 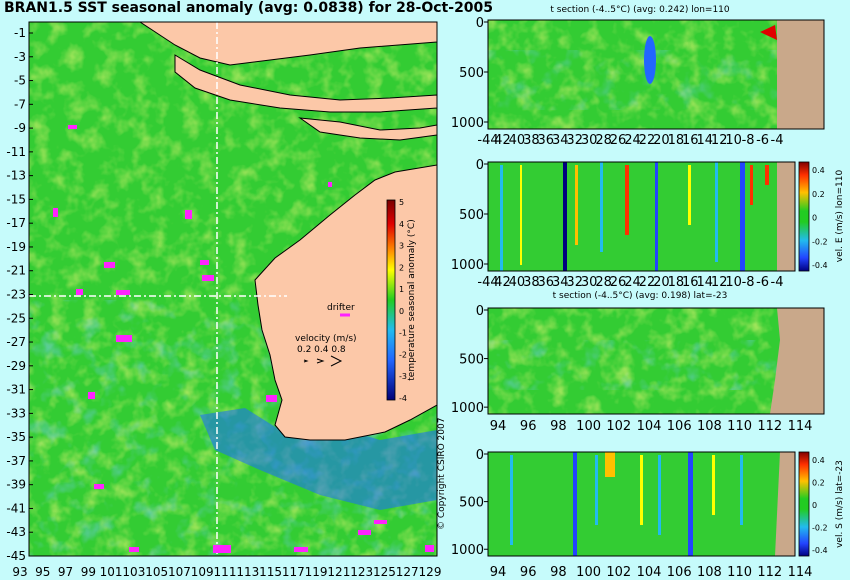 I want to click on panel-t-section-lon: t section (-4..5°C) (avg: 0.242) lon=110, so click(x=656, y=67).